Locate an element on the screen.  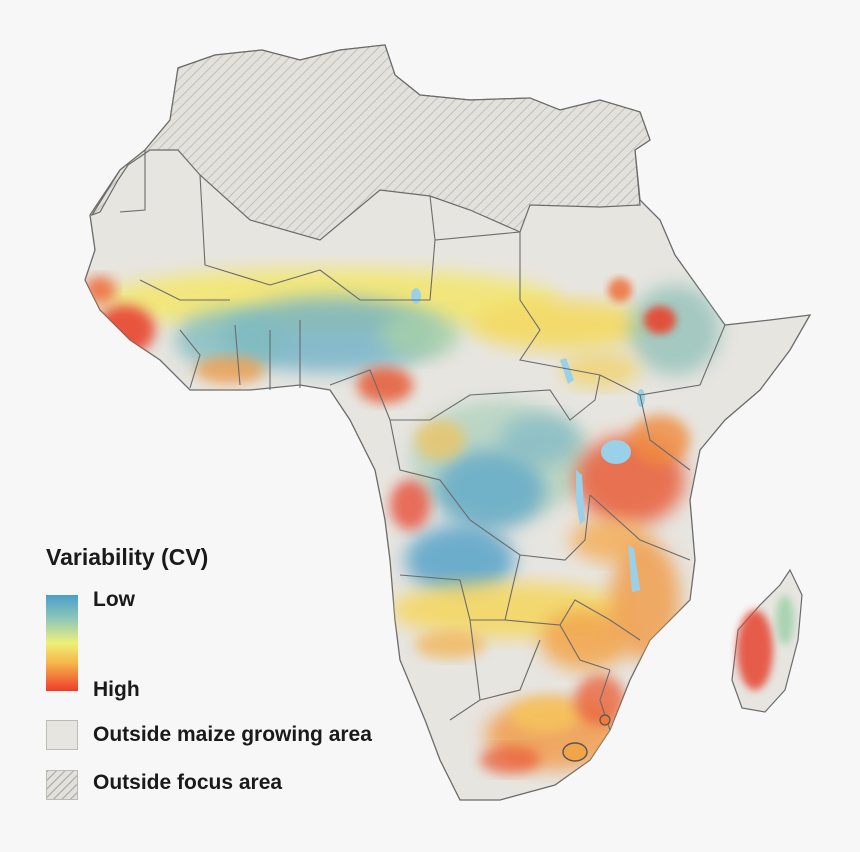
lesotho is located at coordinates (575, 752).